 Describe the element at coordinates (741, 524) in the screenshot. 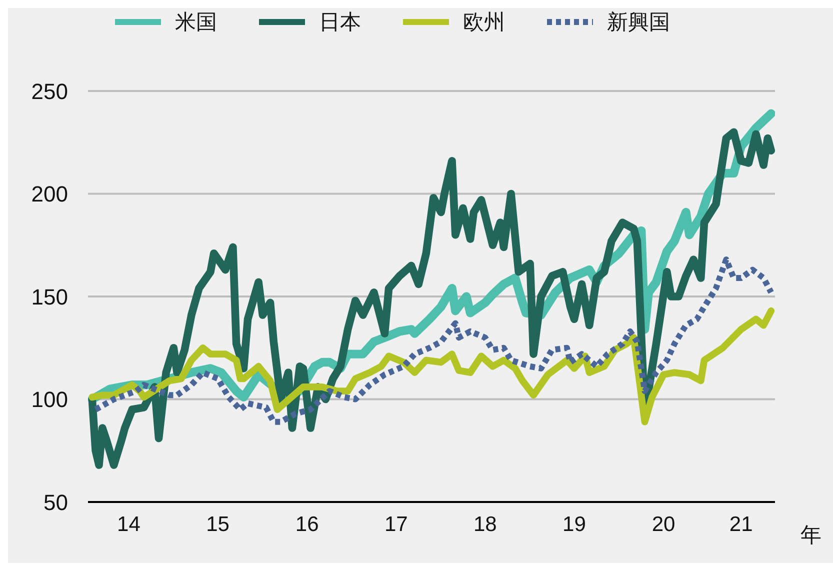

I see `x-tick-label: 21` at that location.